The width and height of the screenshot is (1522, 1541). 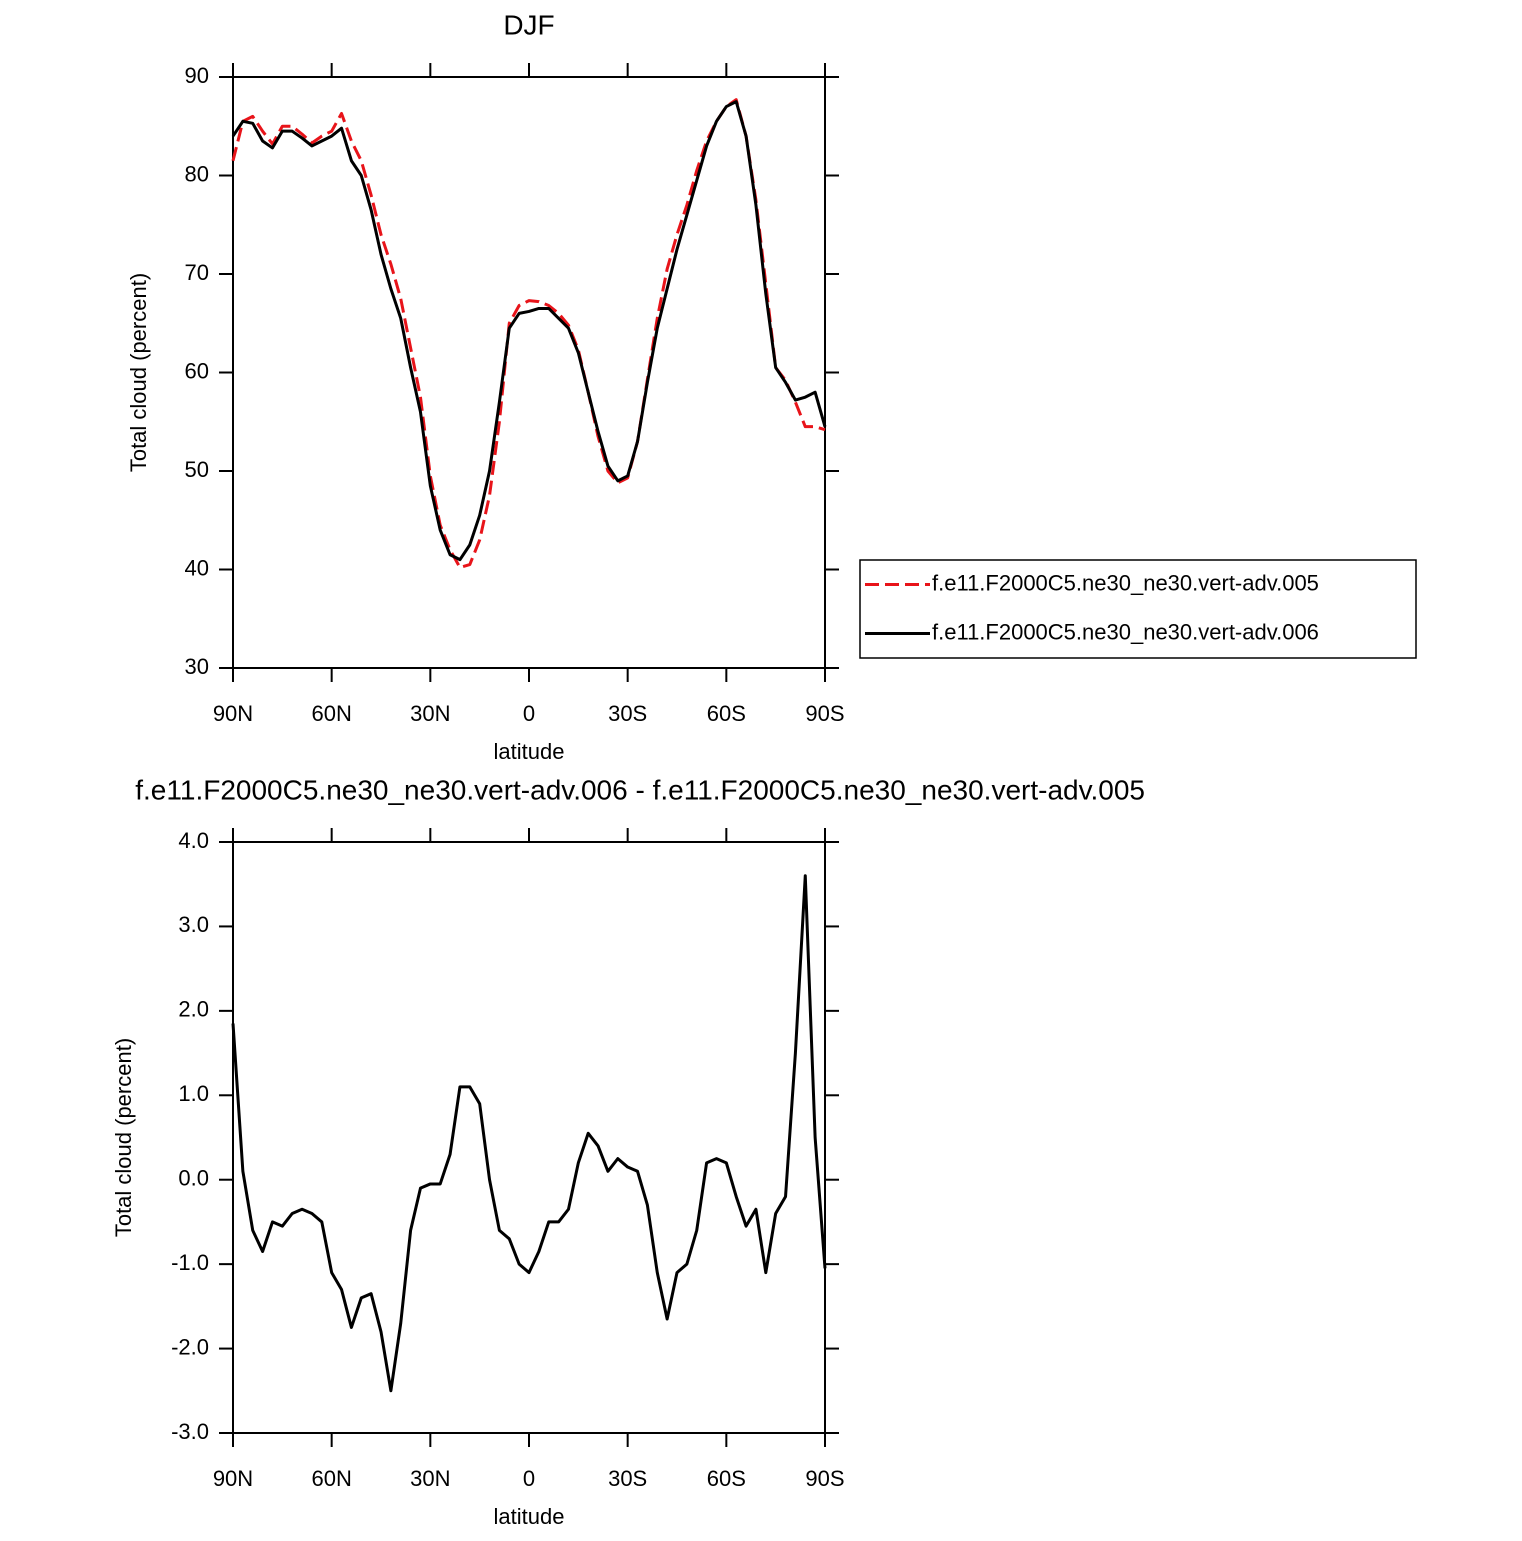 I want to click on y-tick-label: 90, so click(x=197, y=75).